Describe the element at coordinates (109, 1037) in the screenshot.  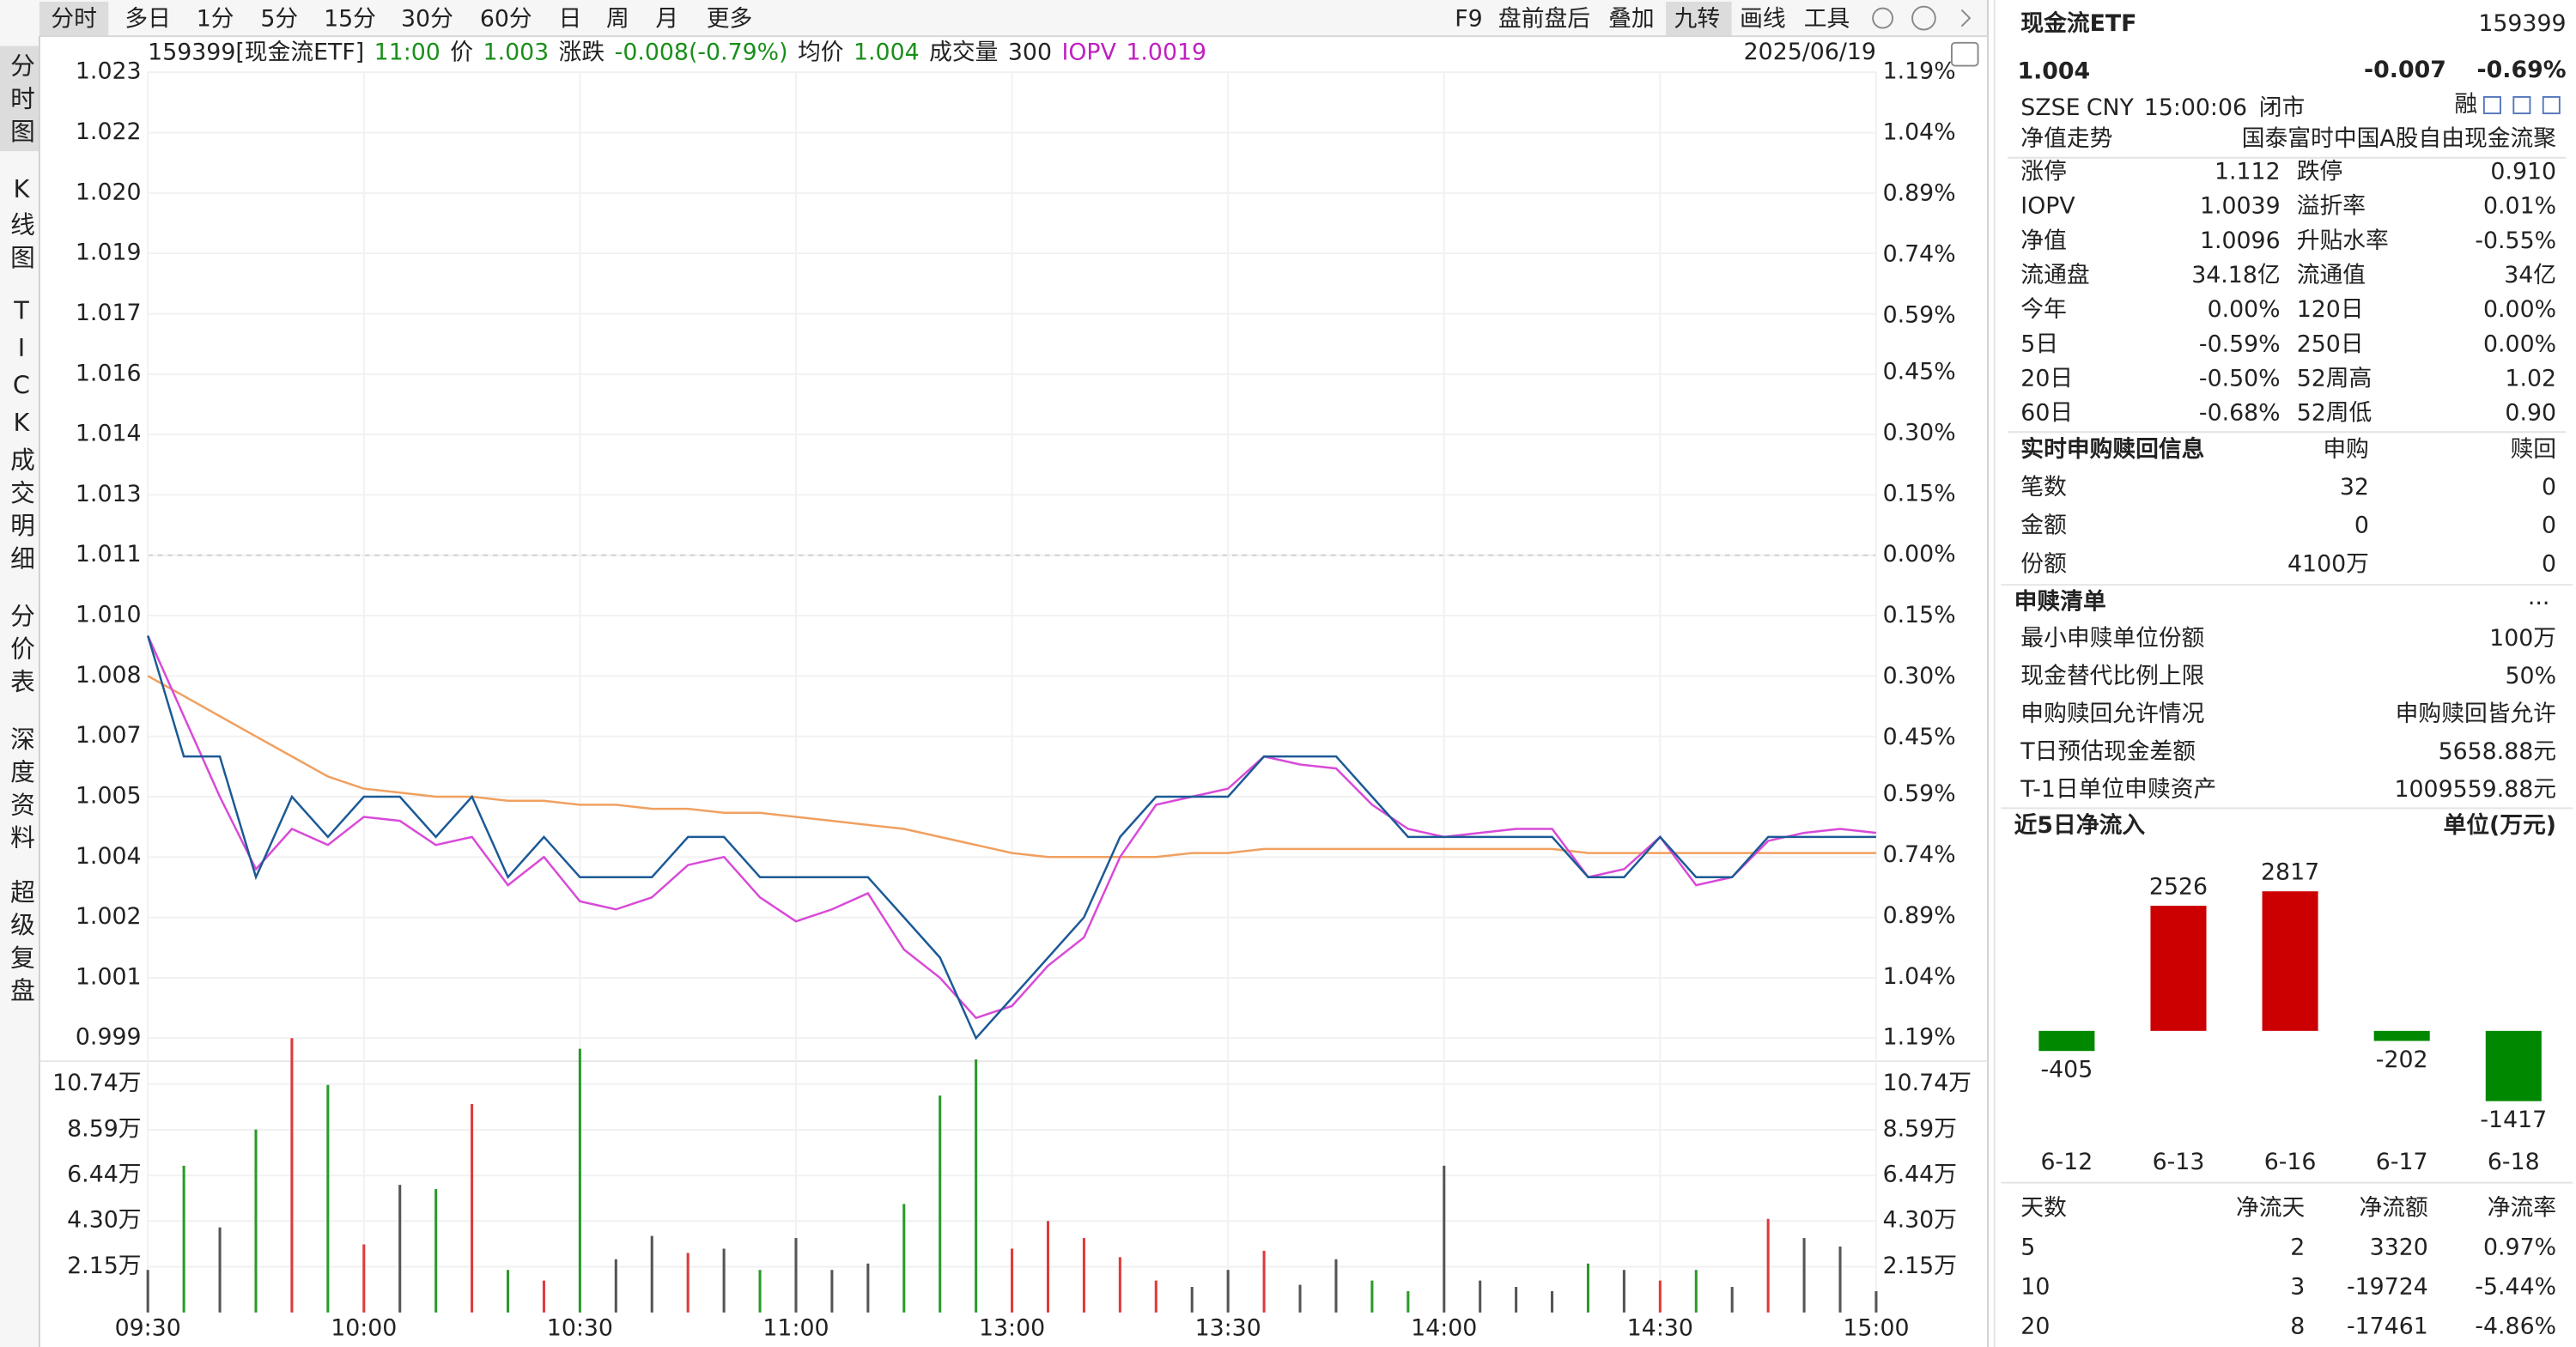
I see `y-tick-label: 0.999` at that location.